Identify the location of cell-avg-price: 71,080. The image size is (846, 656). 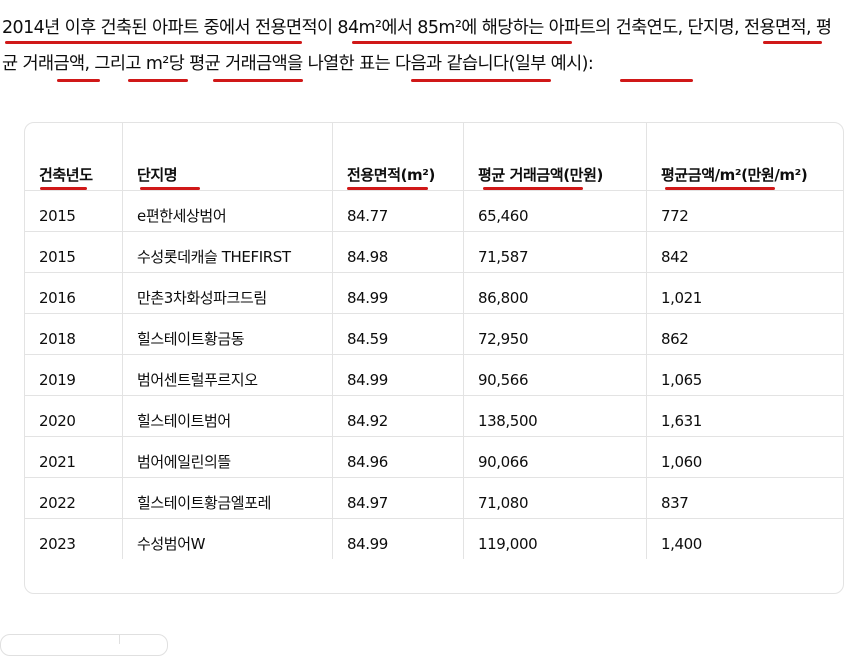
(555, 498).